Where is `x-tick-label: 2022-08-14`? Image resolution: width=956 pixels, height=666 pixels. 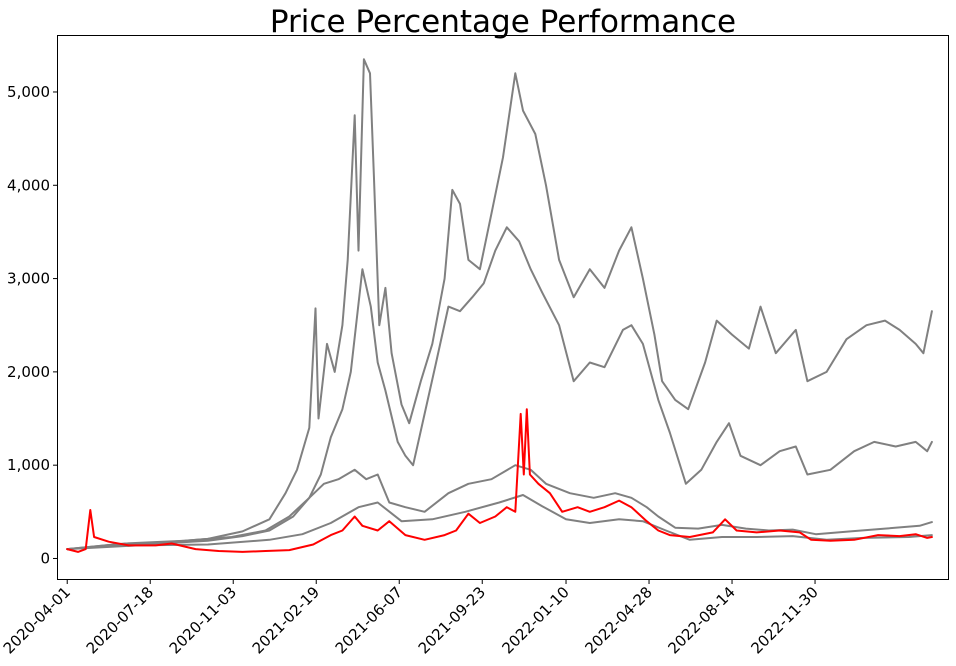
x-tick-label: 2022-08-14 is located at coordinates (701, 620).